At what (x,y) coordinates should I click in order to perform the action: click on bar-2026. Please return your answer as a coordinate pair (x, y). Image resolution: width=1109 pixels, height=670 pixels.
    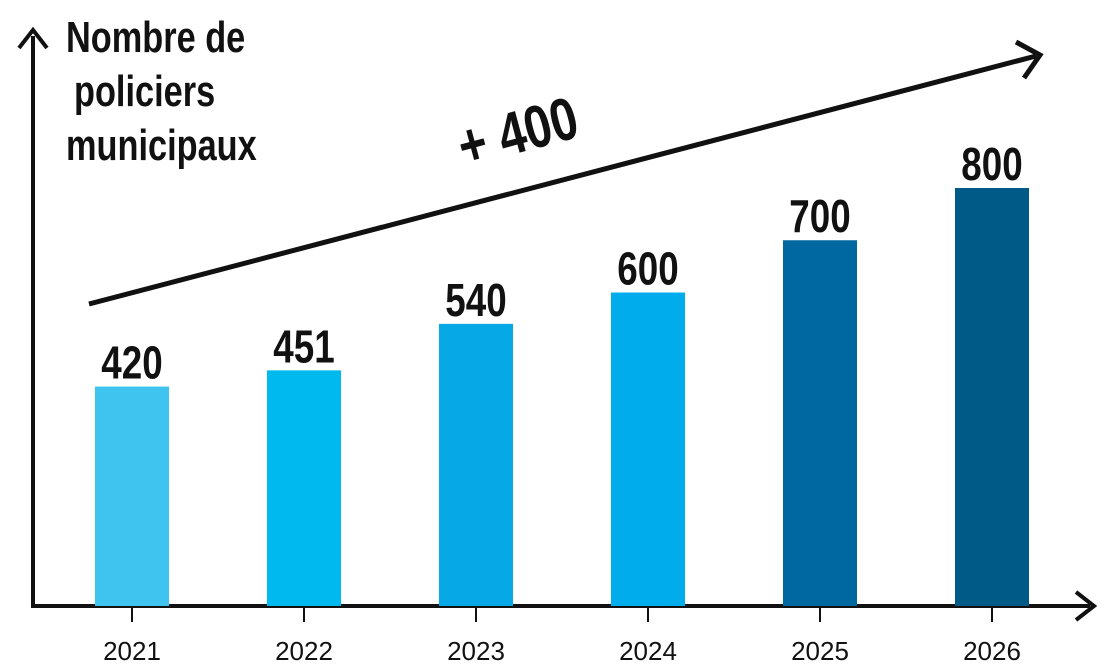
    Looking at the image, I should click on (992, 397).